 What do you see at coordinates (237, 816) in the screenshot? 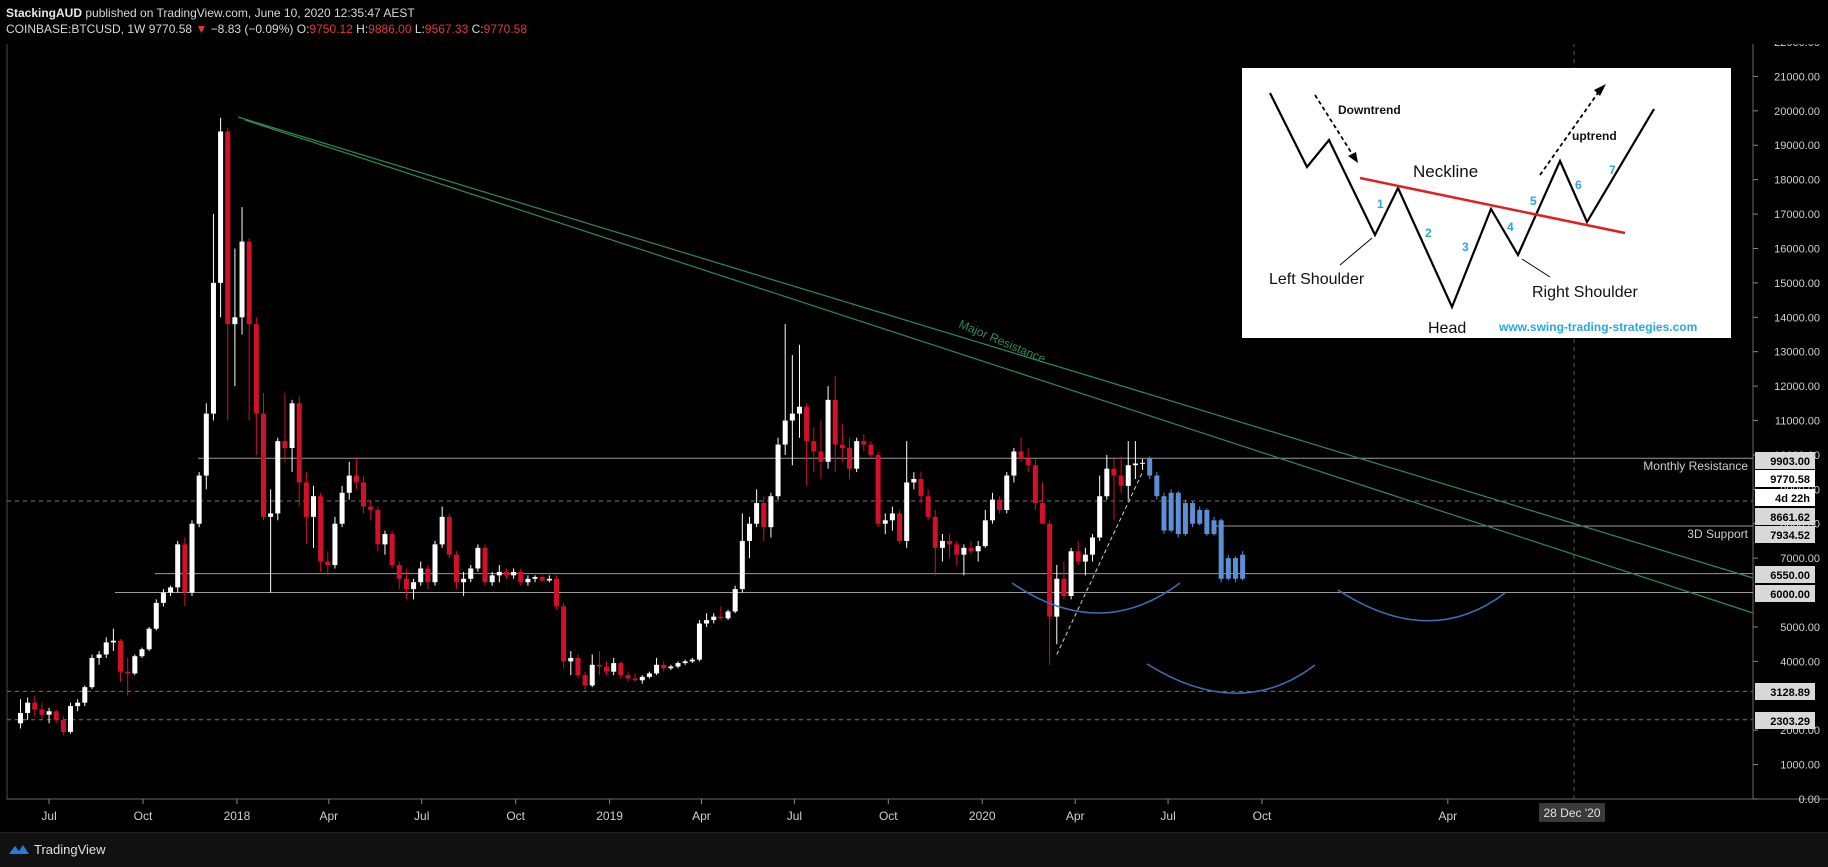
I see `time-tick-label: 2018` at bounding box center [237, 816].